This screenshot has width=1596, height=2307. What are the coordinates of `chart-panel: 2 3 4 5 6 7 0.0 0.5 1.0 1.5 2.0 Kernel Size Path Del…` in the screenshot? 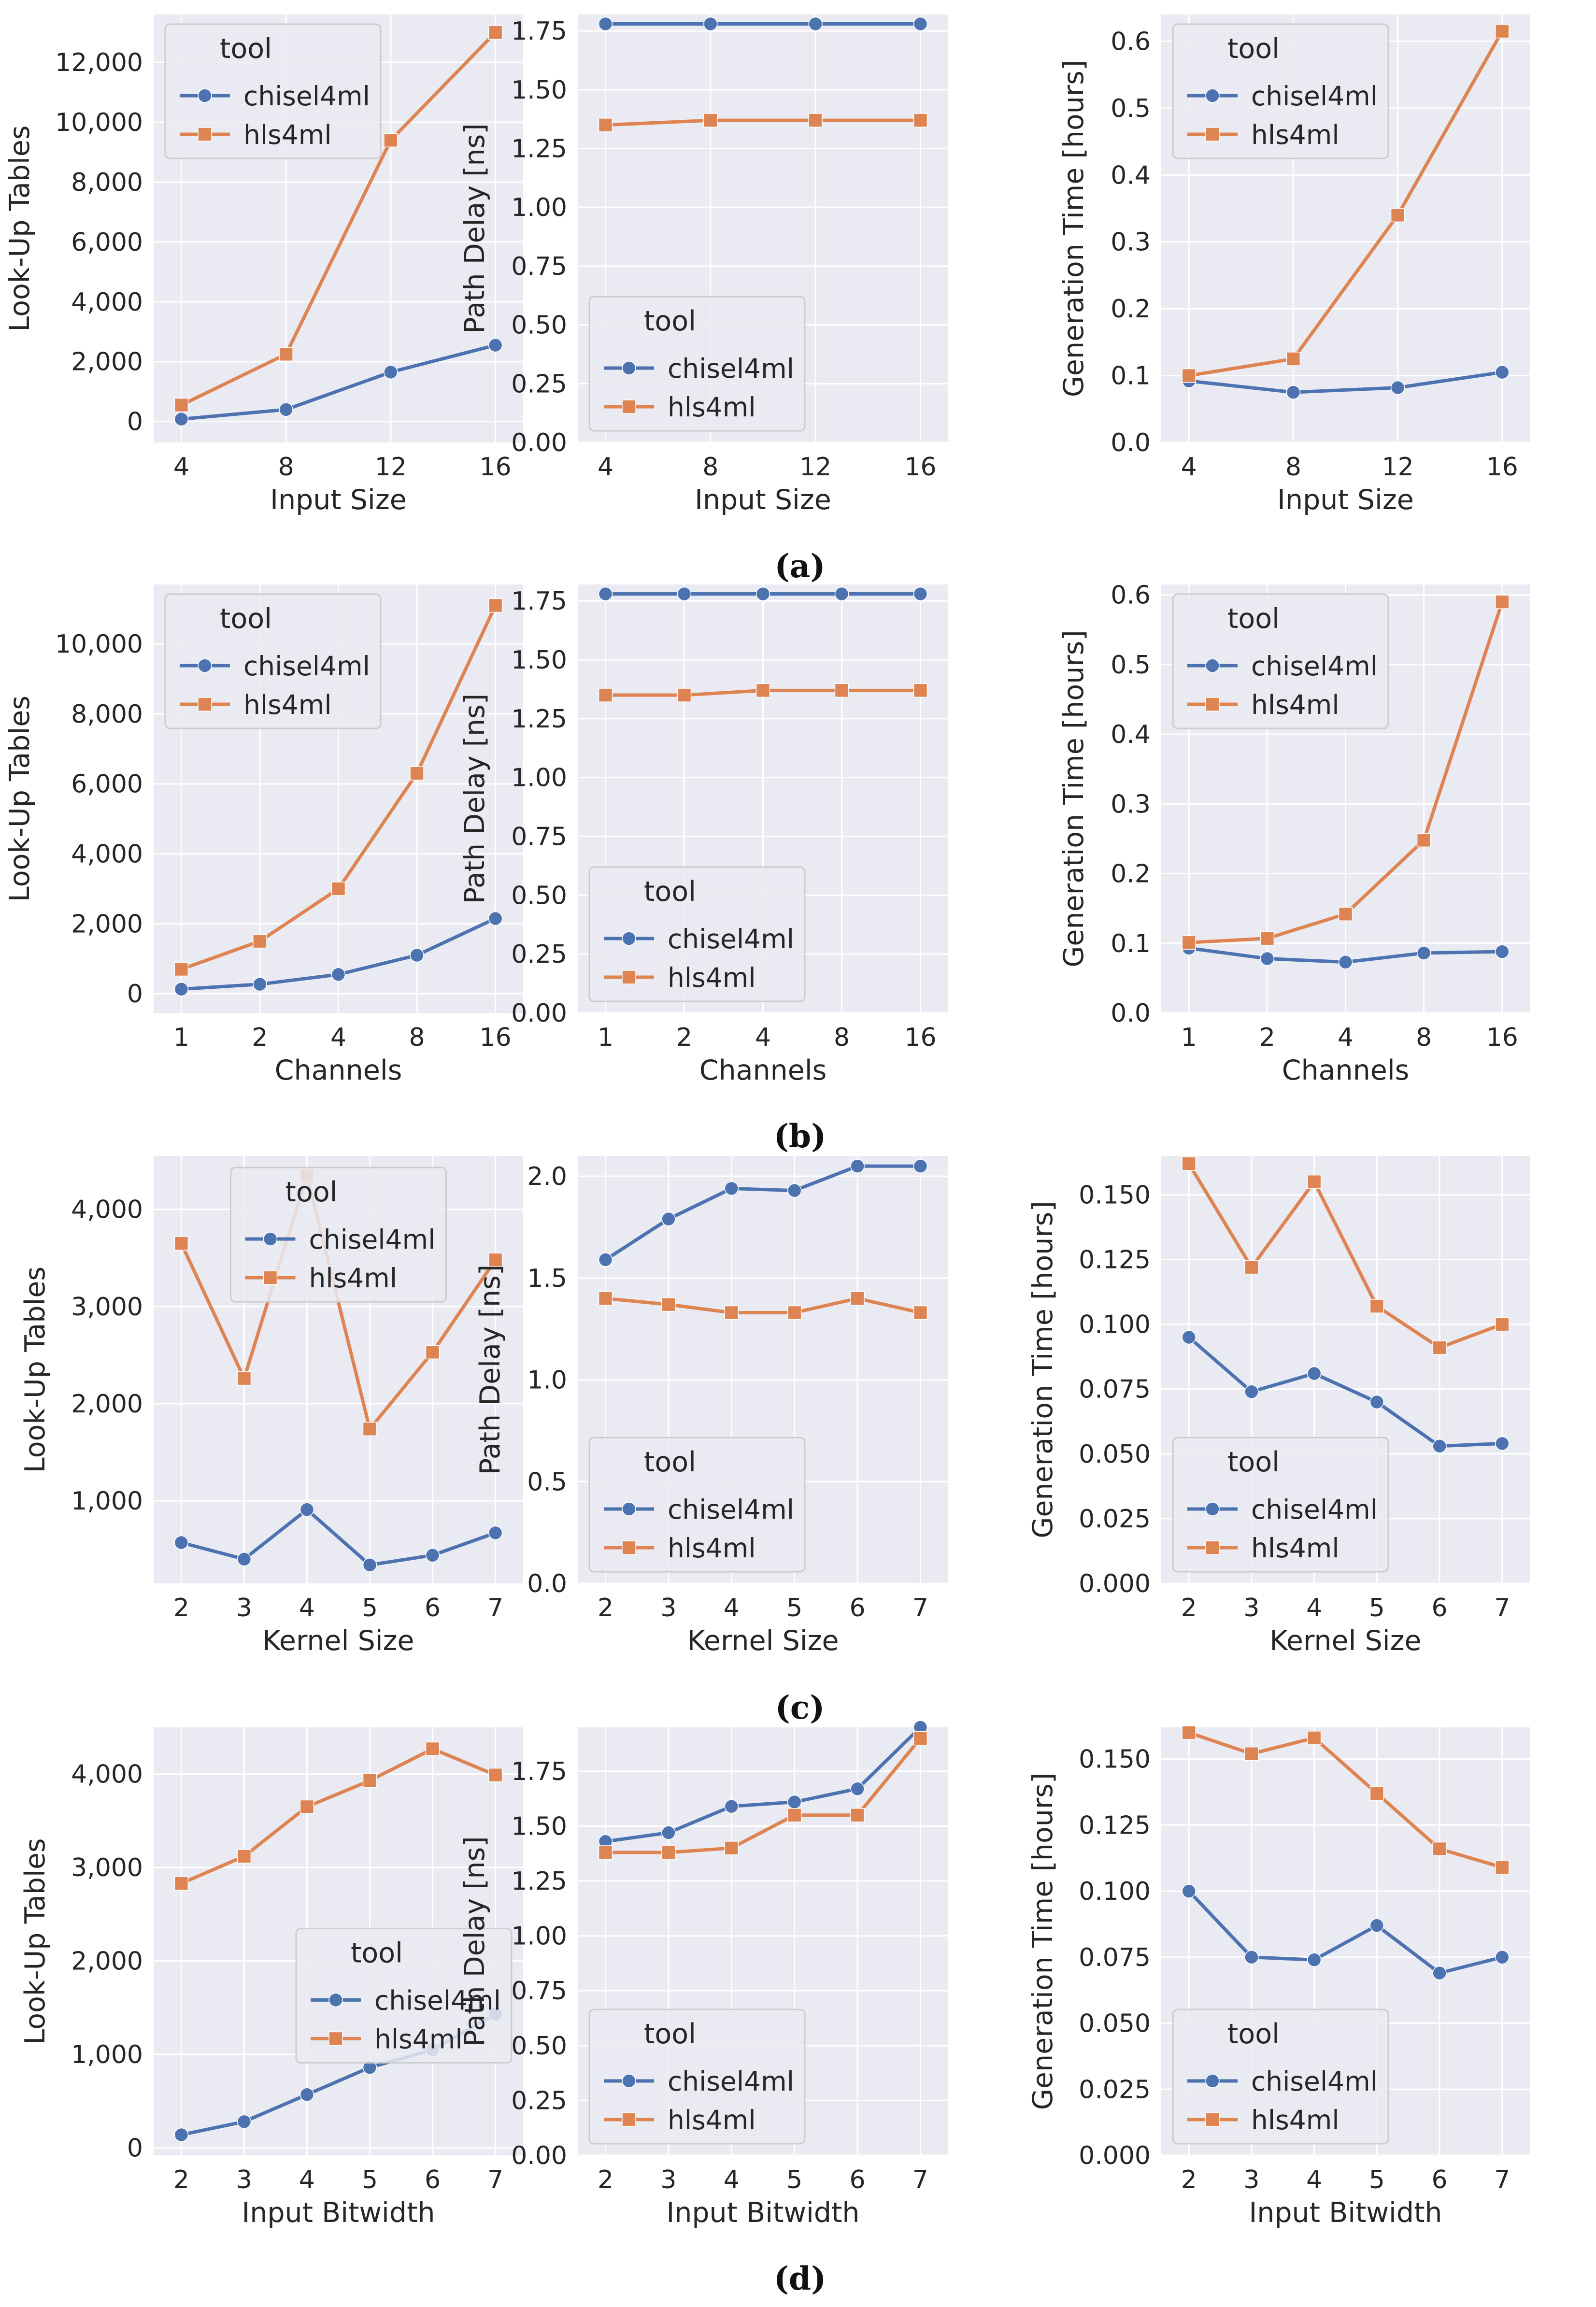 It's located at (711, 1406).